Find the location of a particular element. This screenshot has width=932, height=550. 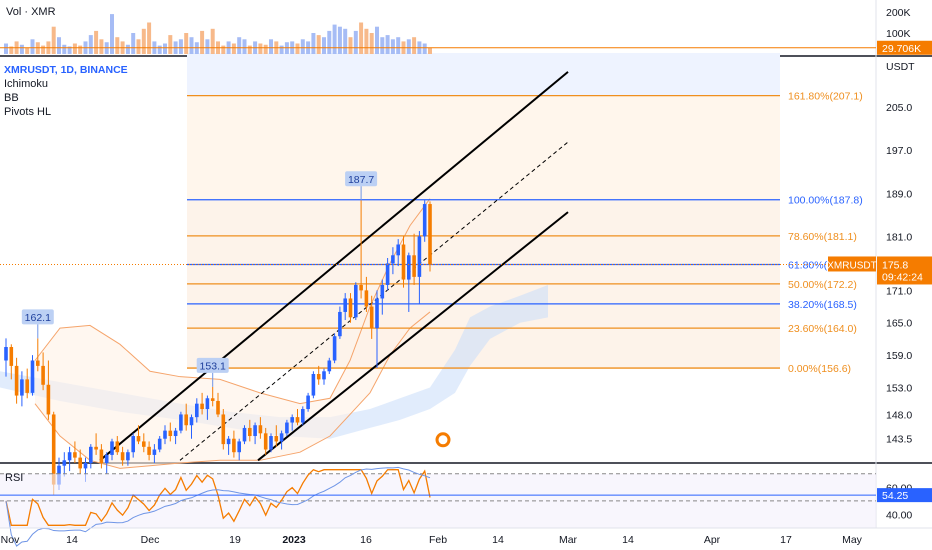

symbol-tag: XMRUSDT is located at coordinates (851, 265).